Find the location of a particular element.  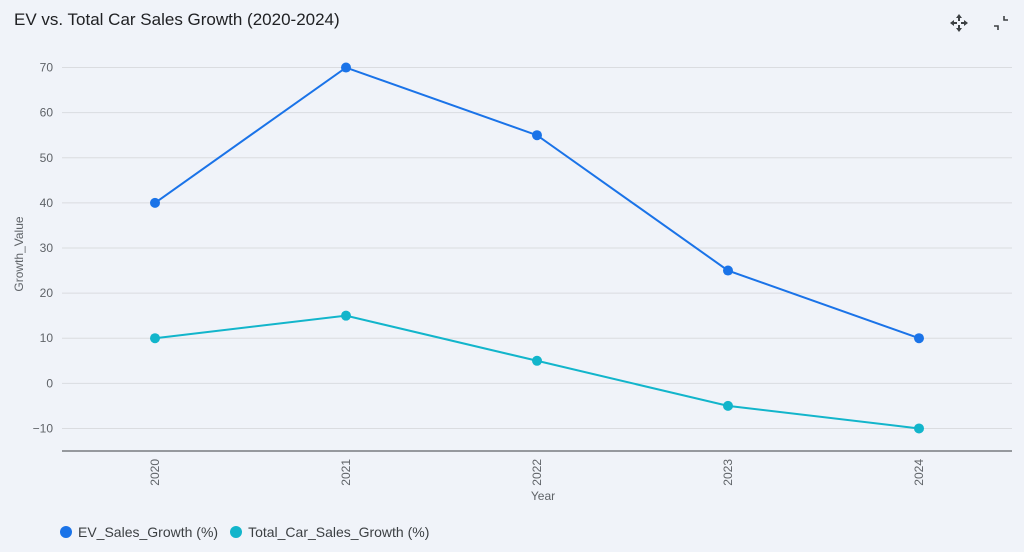

y-tick-label: 50 is located at coordinates (47, 158).